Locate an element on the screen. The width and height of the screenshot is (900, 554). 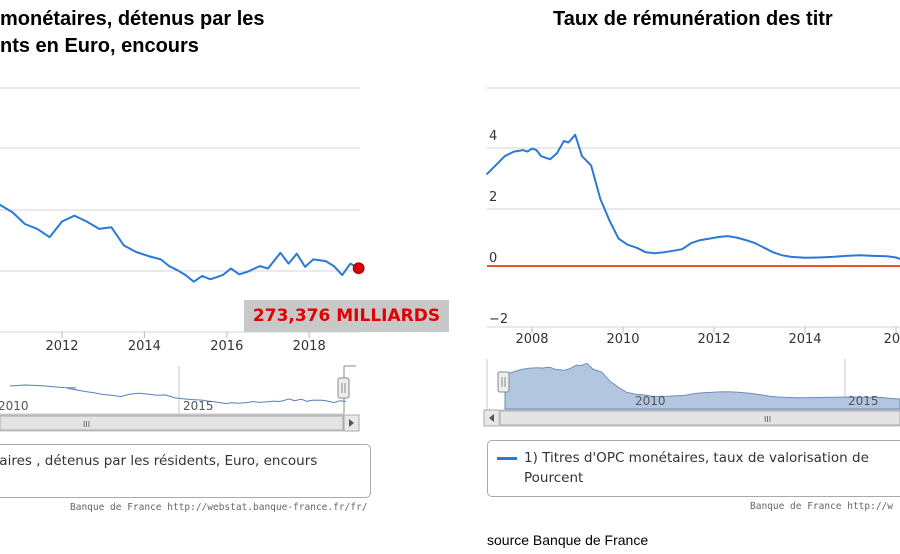
right-navigator-handle is located at coordinates (503, 382).